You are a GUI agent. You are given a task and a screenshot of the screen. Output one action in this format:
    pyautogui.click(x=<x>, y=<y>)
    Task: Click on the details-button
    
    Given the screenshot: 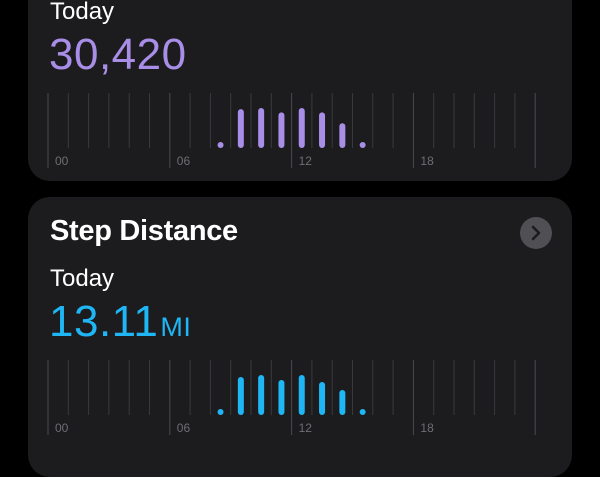 What is the action you would take?
    pyautogui.click(x=536, y=233)
    